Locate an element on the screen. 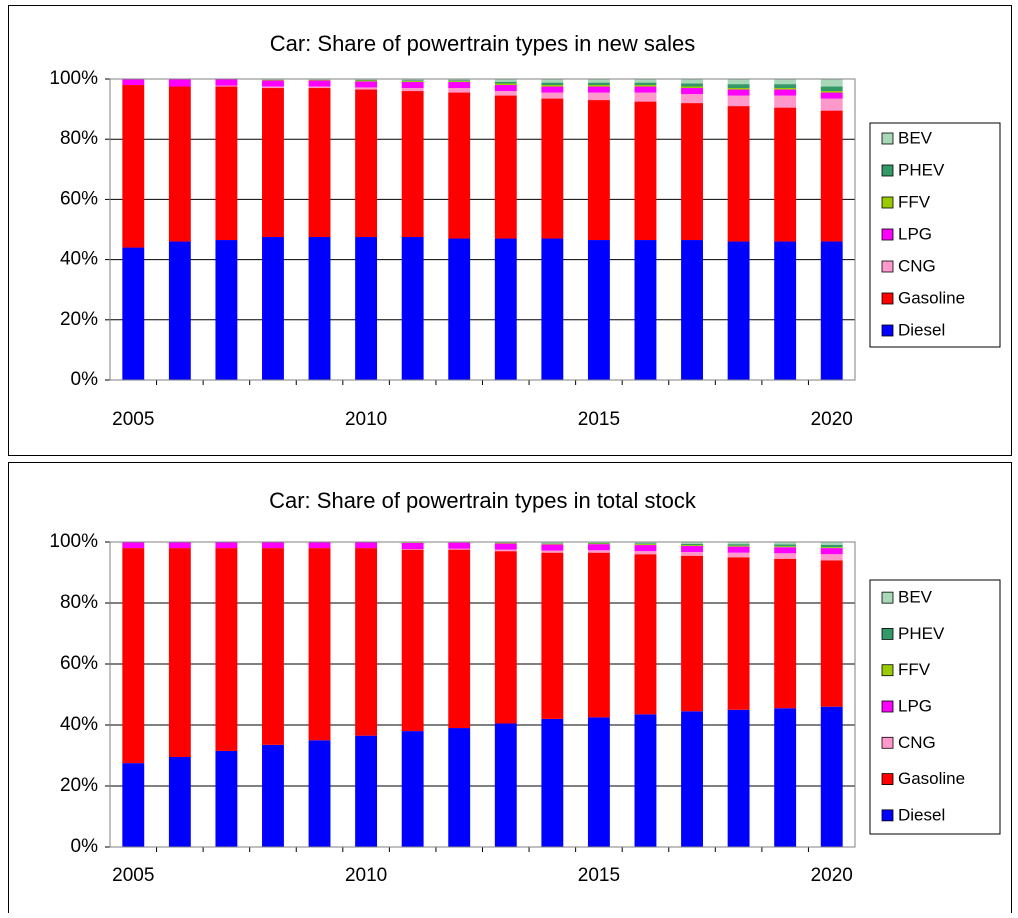 The height and width of the screenshot is (918, 1018). y-tick-label: 40% is located at coordinates (79, 724).